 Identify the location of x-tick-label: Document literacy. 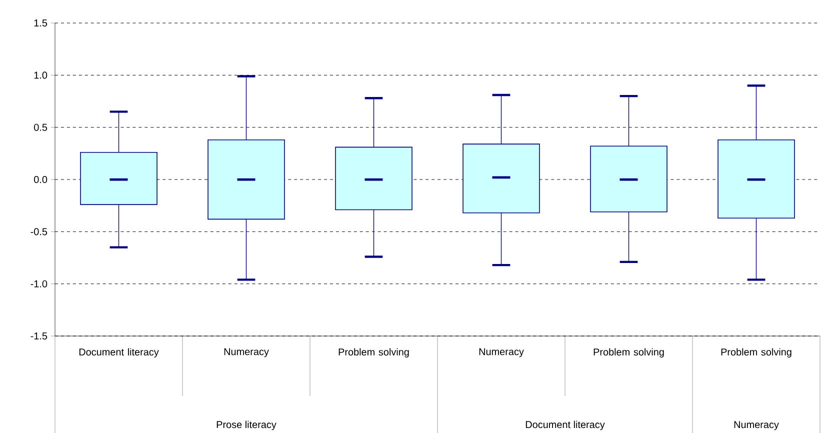
(119, 353).